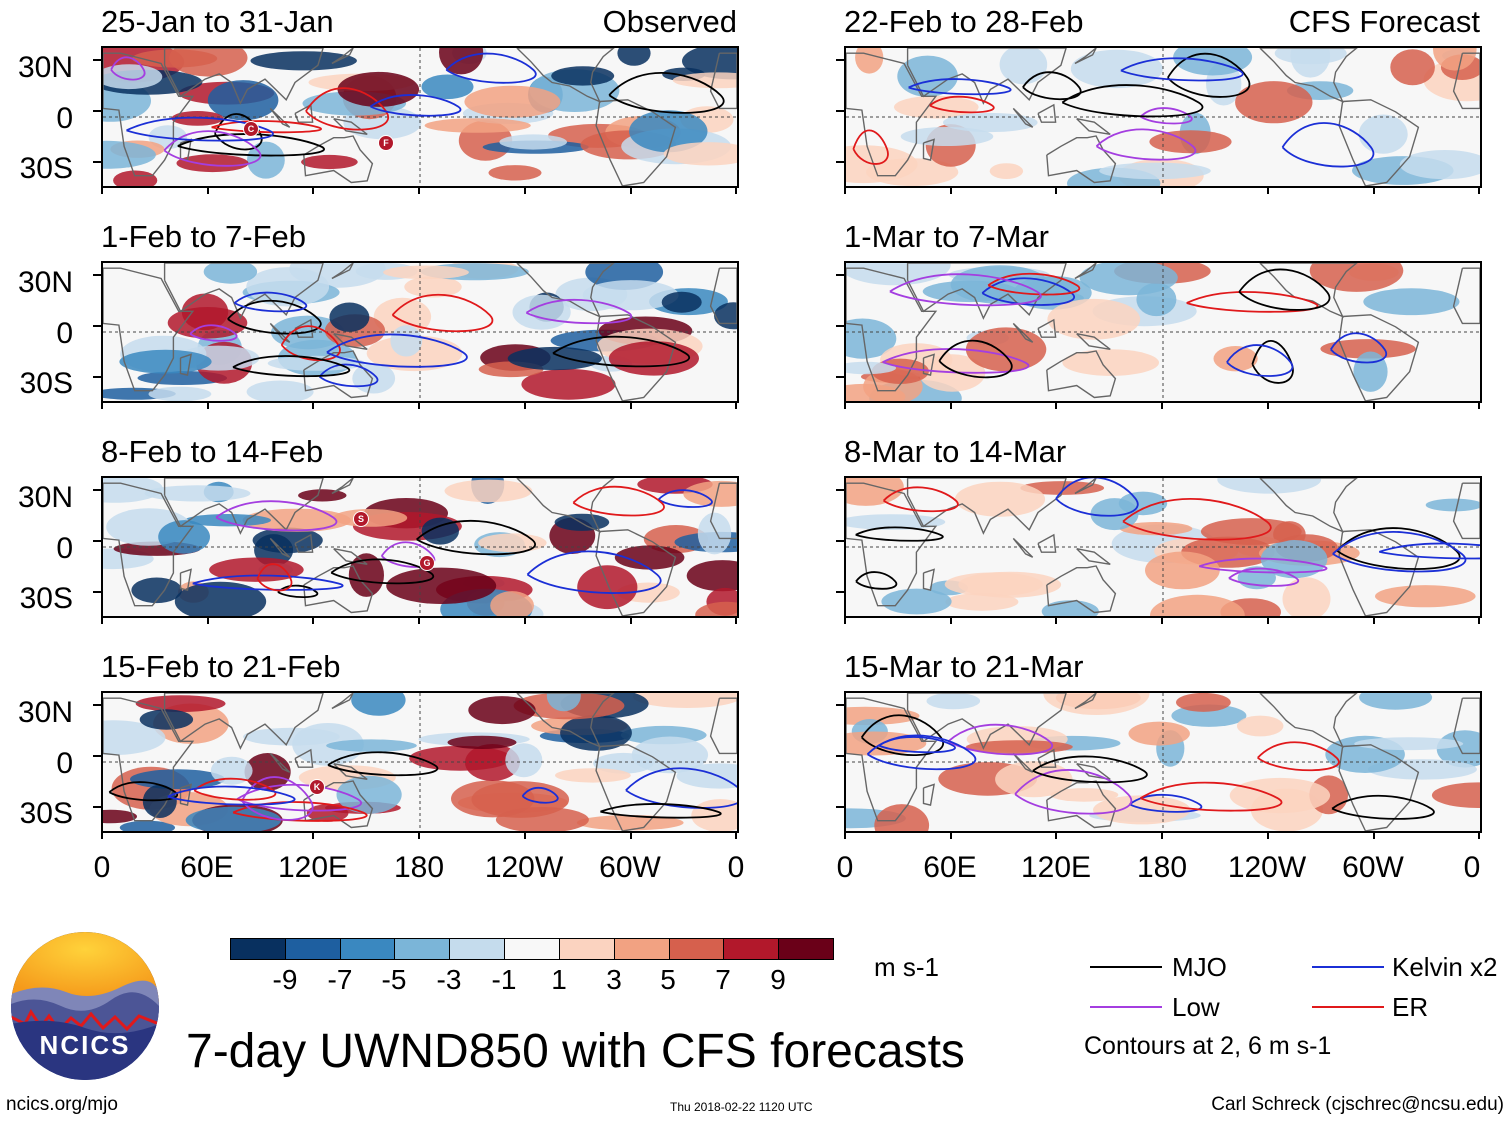 The height and width of the screenshot is (1121, 1510). Describe the element at coordinates (1162, 867) in the screenshot. I see `lon-label: 180` at that location.